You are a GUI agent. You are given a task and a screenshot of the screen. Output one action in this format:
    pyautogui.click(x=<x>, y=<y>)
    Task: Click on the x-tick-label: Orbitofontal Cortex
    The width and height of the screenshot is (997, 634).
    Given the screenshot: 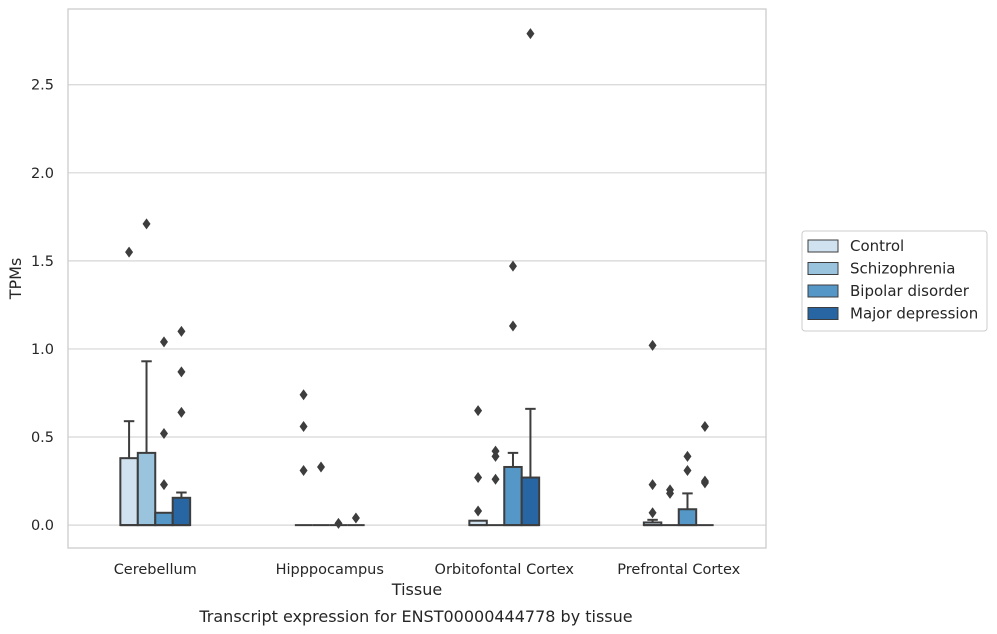 What is the action you would take?
    pyautogui.click(x=505, y=570)
    